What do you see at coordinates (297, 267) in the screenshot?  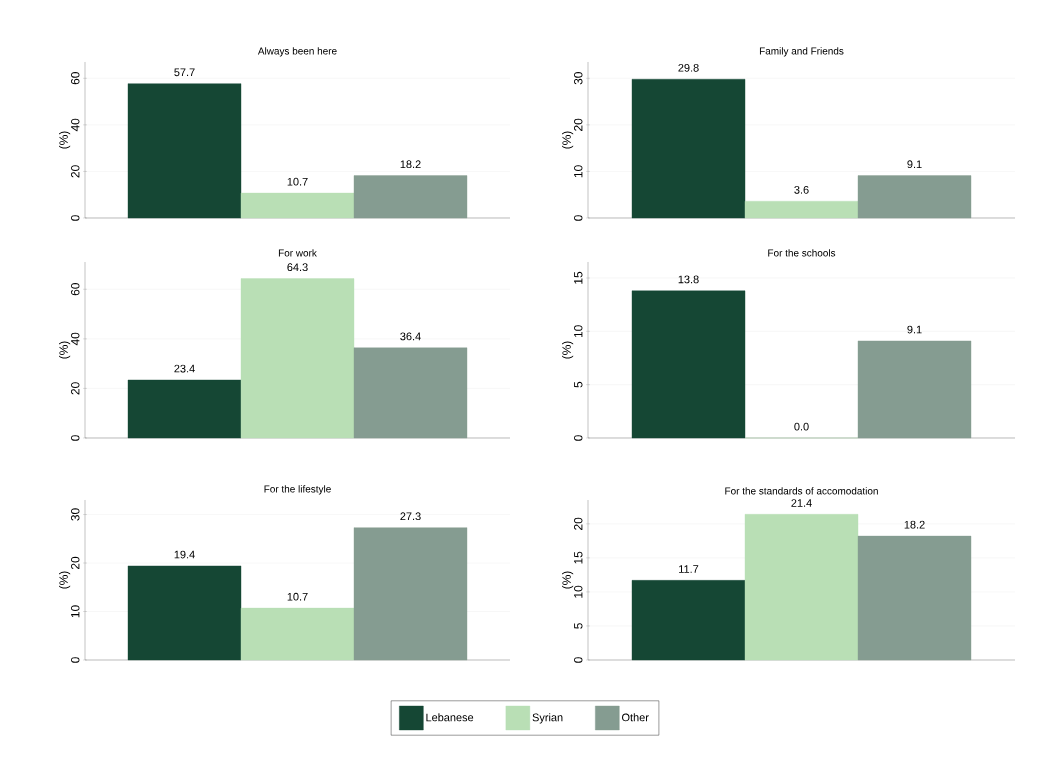 I see `data-label: 64.3` at bounding box center [297, 267].